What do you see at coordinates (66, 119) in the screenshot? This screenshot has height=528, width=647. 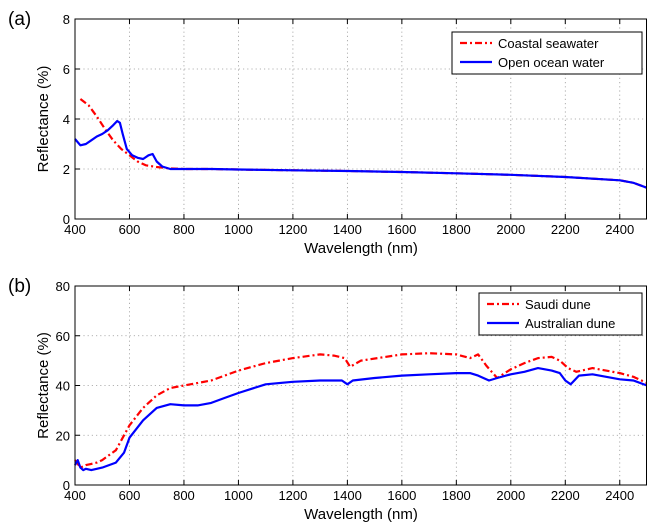 I see `y-tick-label: 4` at bounding box center [66, 119].